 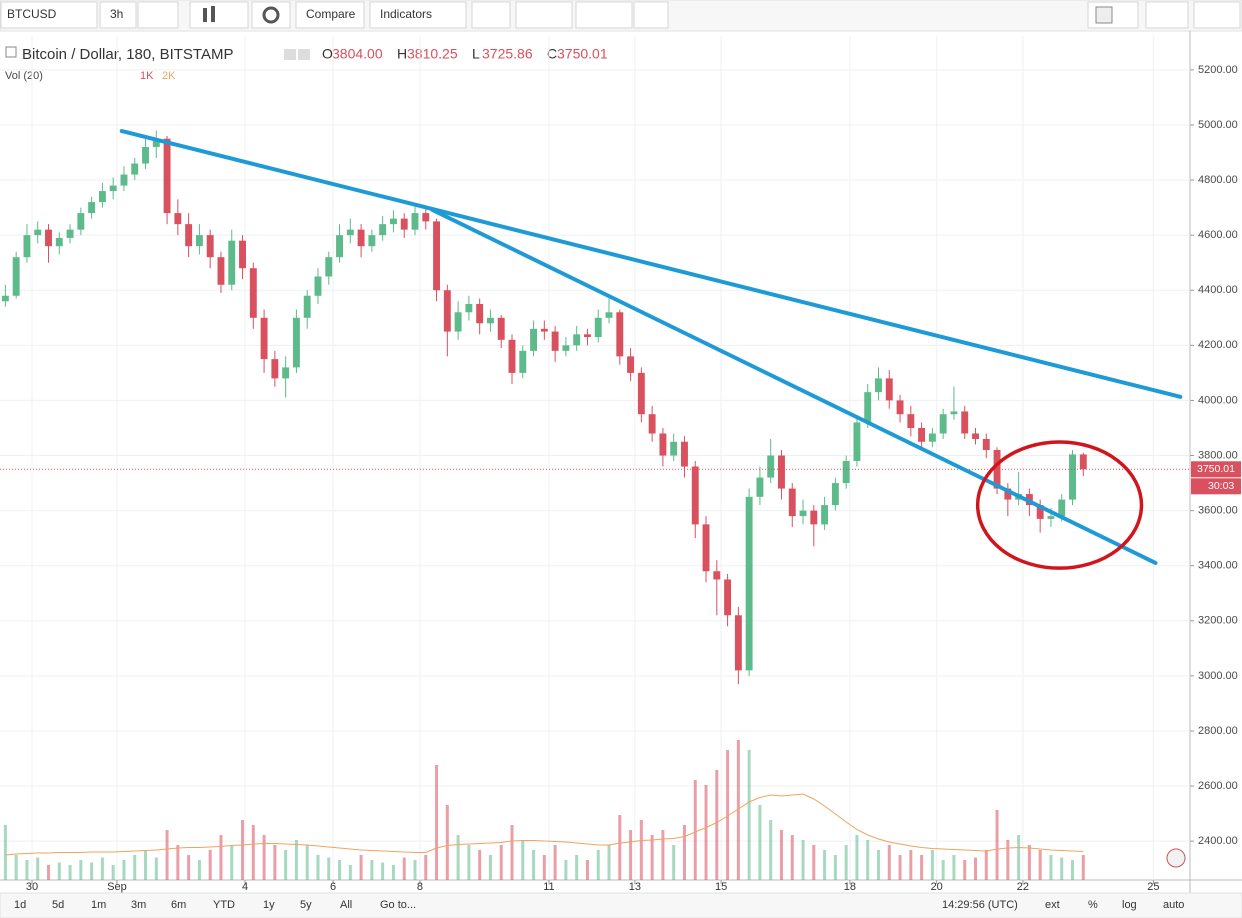 I want to click on settings-button, so click(x=271, y=15).